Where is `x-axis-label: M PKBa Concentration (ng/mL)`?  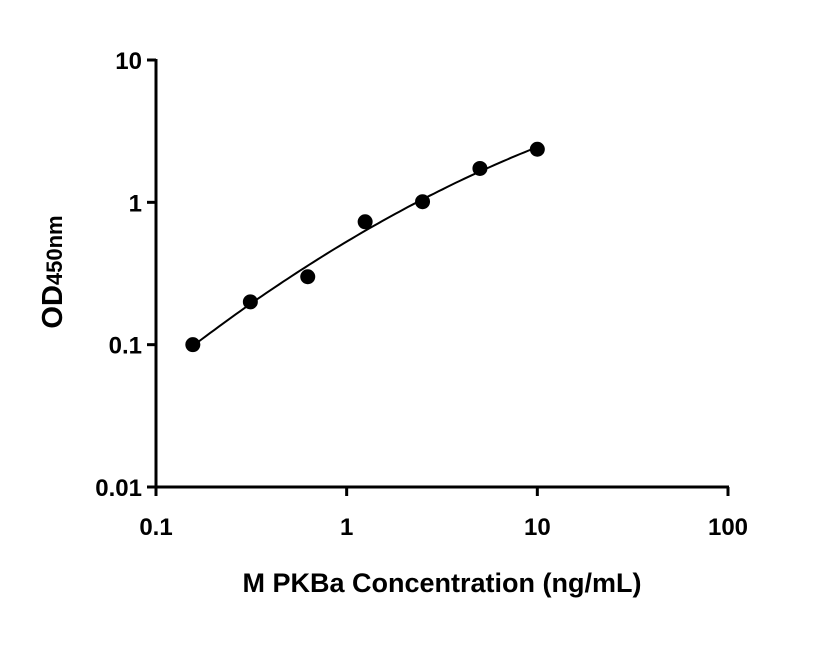
x-axis-label: M PKBa Concentration (ng/mL) is located at coordinates (442, 583).